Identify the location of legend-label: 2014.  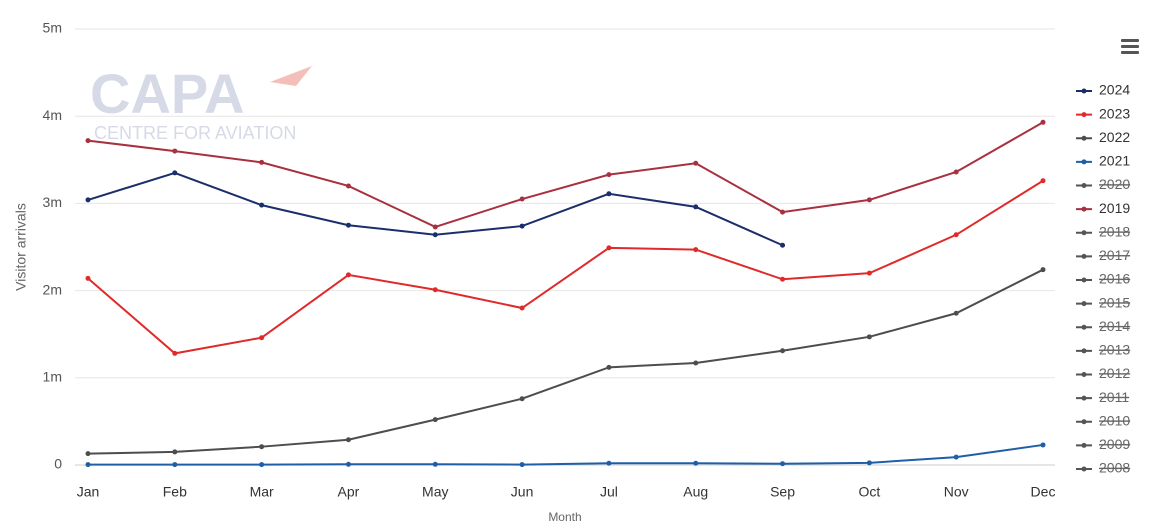
(1114, 326).